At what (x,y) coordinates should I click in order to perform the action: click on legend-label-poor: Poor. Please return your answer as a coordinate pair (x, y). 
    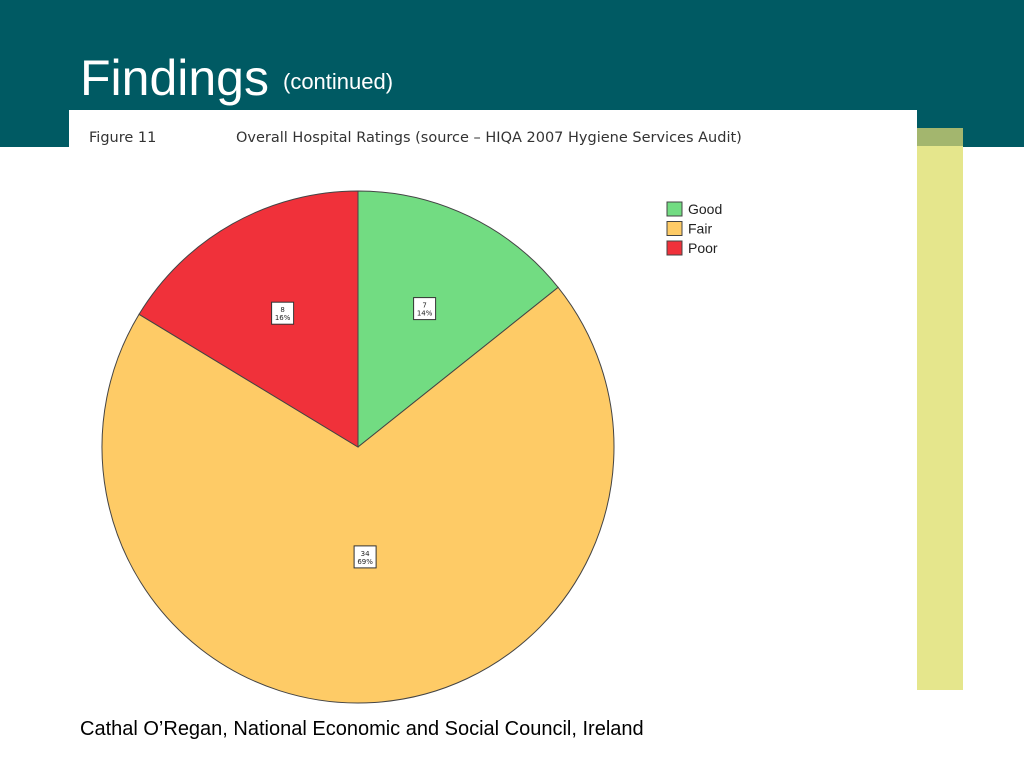
    Looking at the image, I should click on (703, 248).